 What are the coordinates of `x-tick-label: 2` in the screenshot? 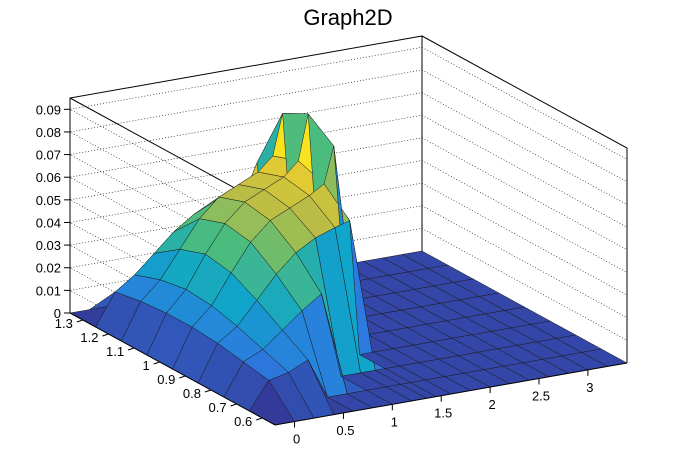 It's located at (491, 404).